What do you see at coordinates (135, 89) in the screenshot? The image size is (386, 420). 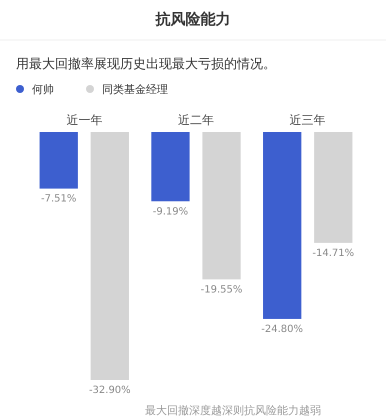 I see `legend-label: 同类基金经理` at bounding box center [135, 89].